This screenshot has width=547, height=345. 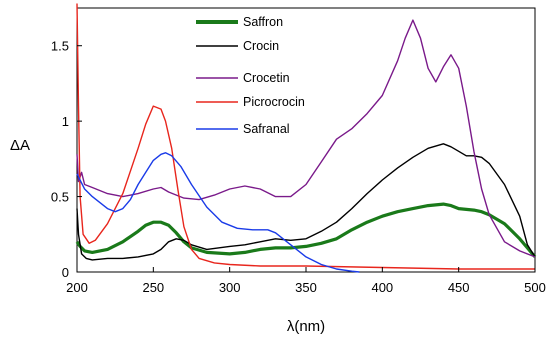 What do you see at coordinates (77, 287) in the screenshot?
I see `x-tick-label: 200` at bounding box center [77, 287].